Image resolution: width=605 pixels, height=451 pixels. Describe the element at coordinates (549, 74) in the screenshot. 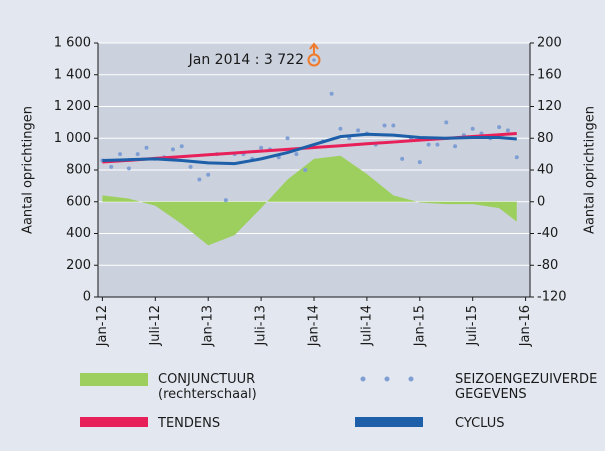

I see `y2-tick-label: 160` at that location.